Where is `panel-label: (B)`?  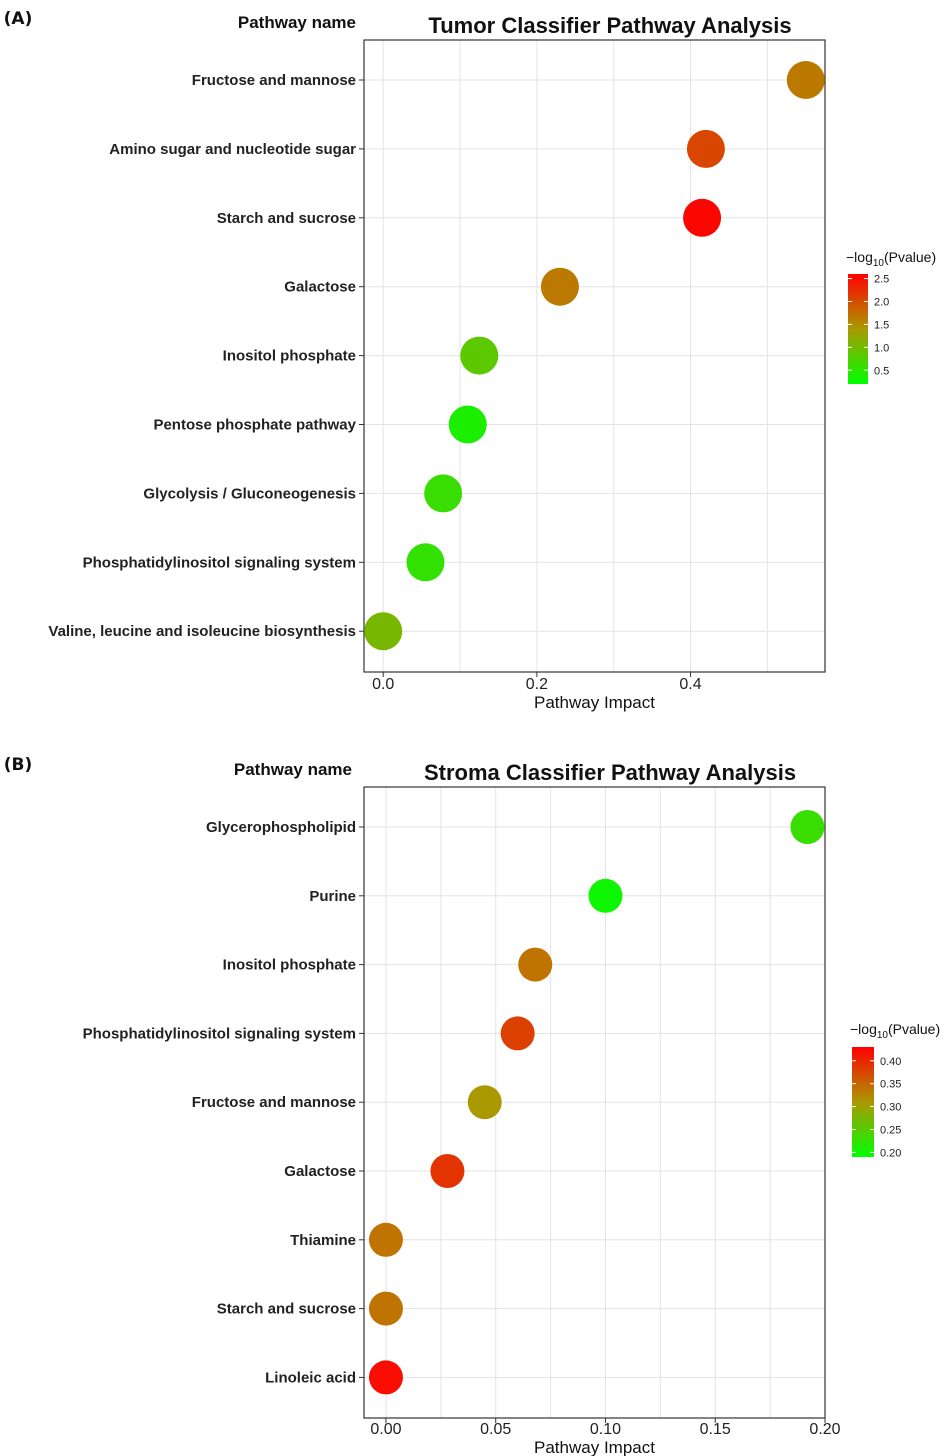
panel-label: (B) is located at coordinates (18, 765).